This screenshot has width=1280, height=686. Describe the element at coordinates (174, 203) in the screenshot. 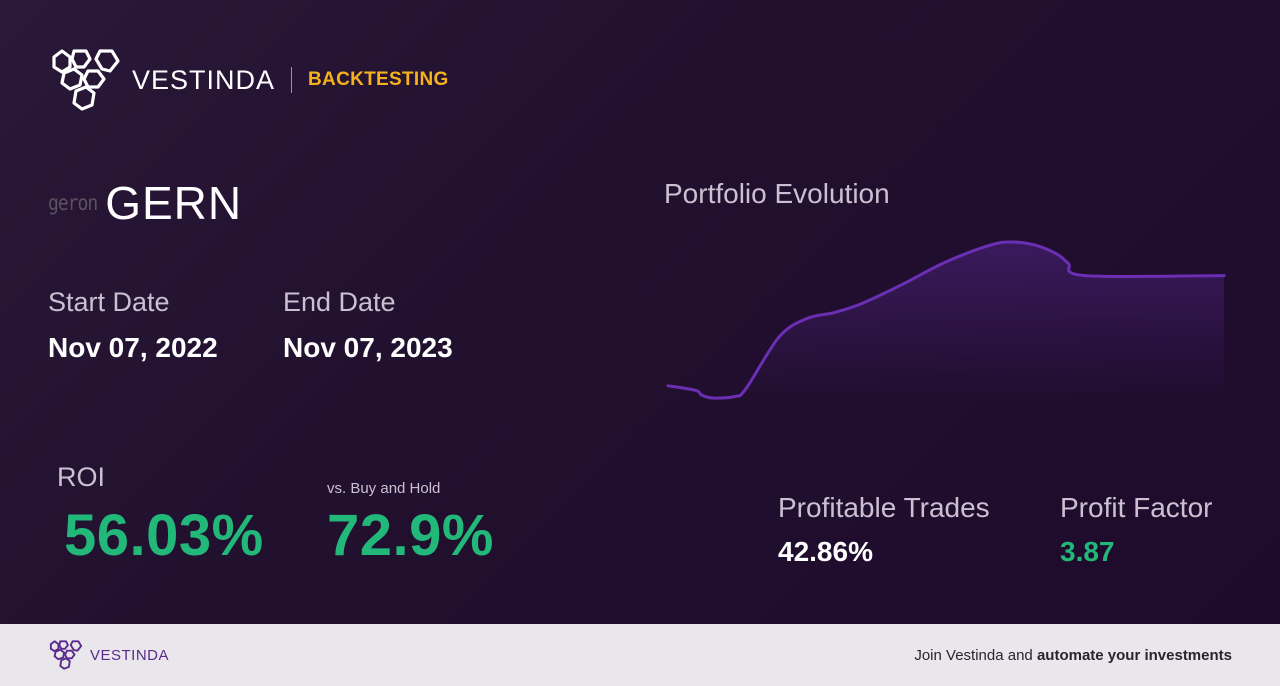

I see `ticker-symbol: GERN` at that location.